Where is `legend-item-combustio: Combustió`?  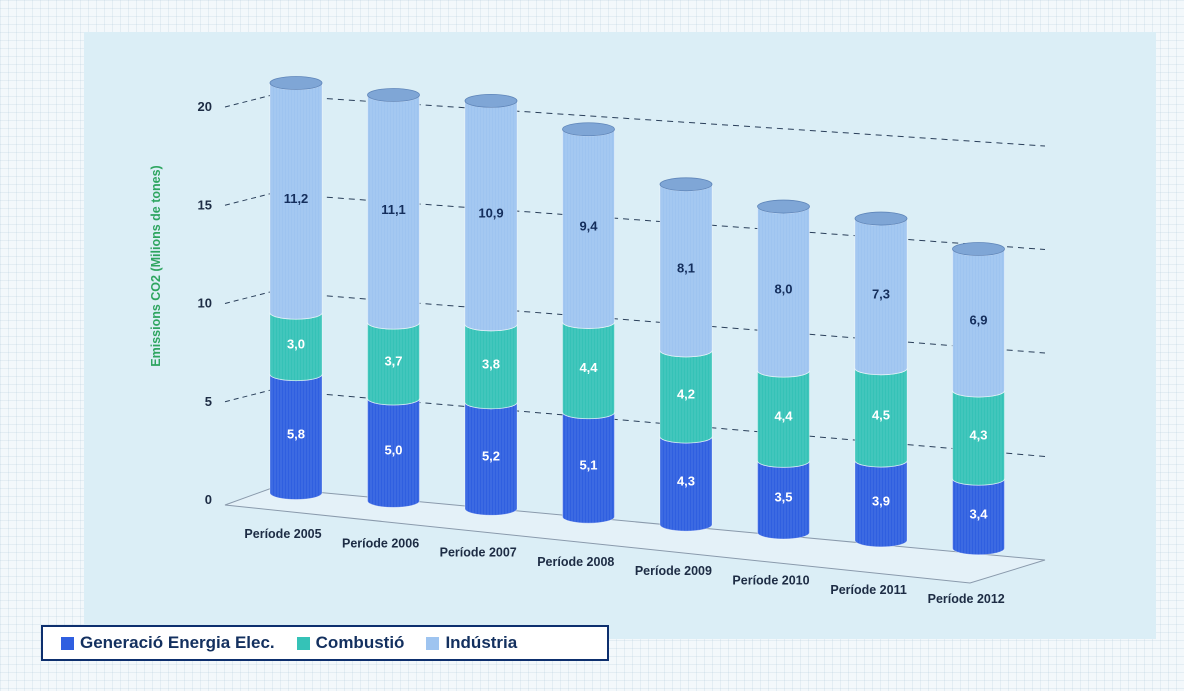 legend-item-combustio: Combustió is located at coordinates (350, 643).